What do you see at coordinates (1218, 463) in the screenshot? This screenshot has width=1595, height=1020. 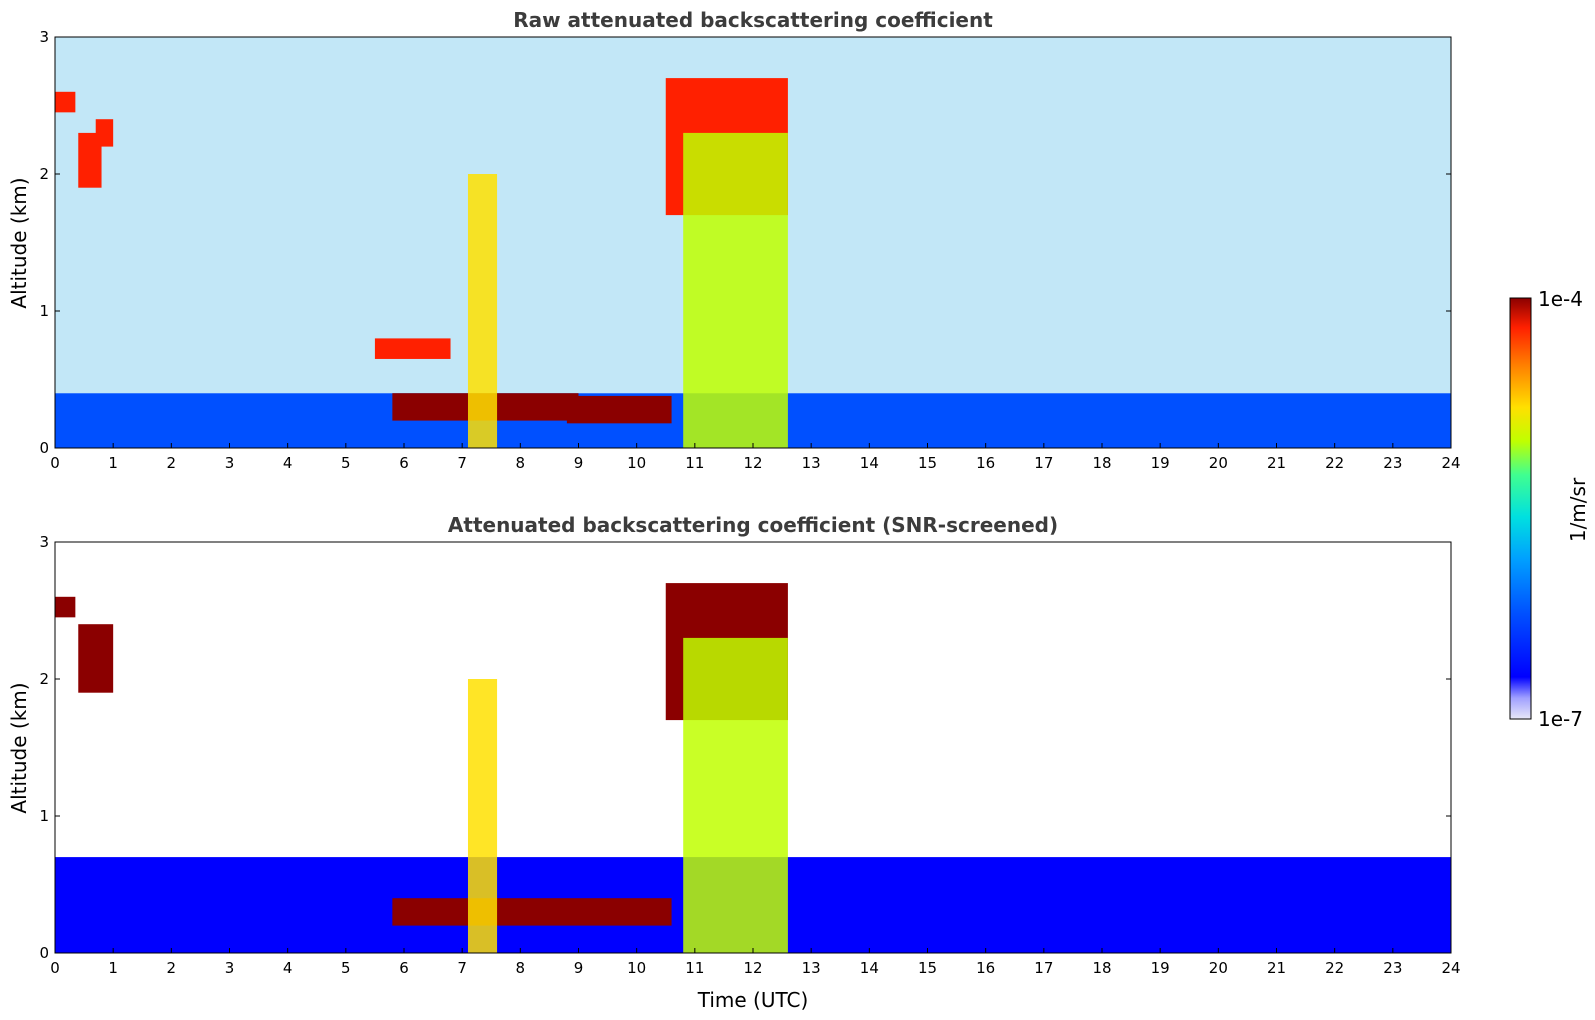 I see `top-x-tick-label: 20` at bounding box center [1218, 463].